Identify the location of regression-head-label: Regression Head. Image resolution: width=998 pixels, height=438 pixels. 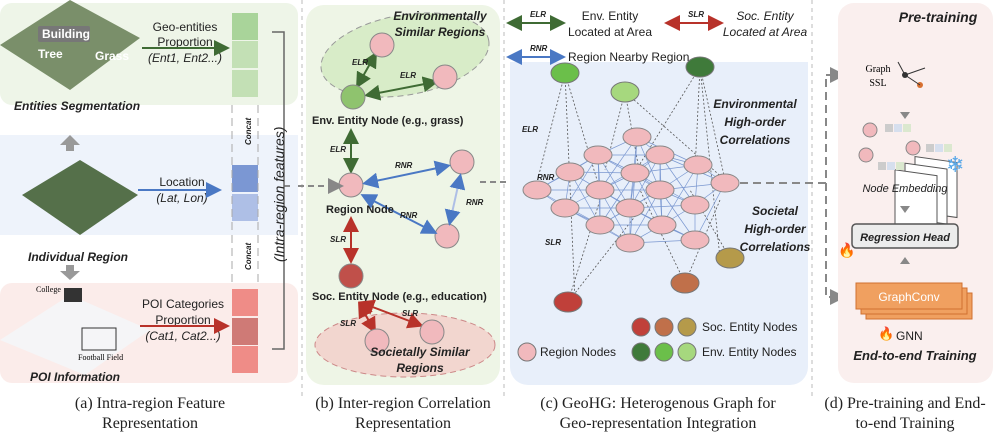
(905, 238).